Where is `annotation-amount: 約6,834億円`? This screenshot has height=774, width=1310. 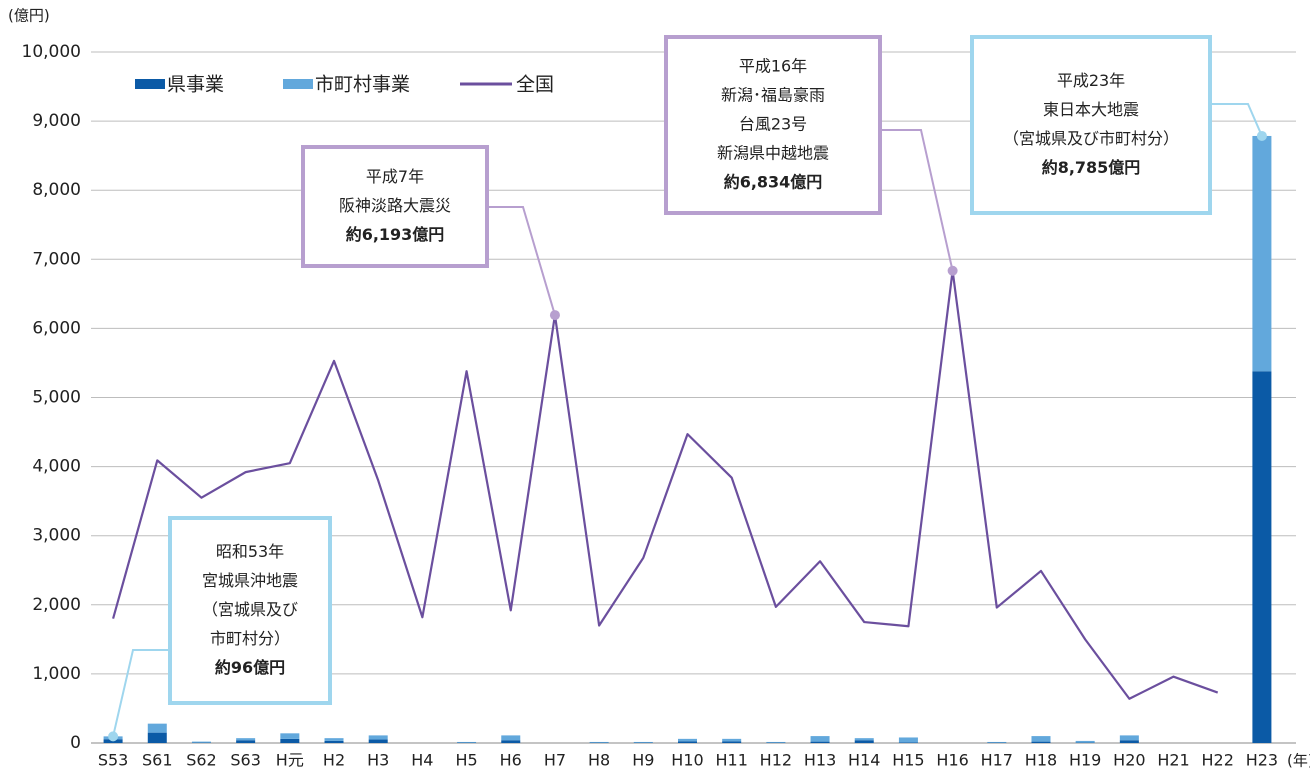 annotation-amount: 約6,834億円 is located at coordinates (773, 182).